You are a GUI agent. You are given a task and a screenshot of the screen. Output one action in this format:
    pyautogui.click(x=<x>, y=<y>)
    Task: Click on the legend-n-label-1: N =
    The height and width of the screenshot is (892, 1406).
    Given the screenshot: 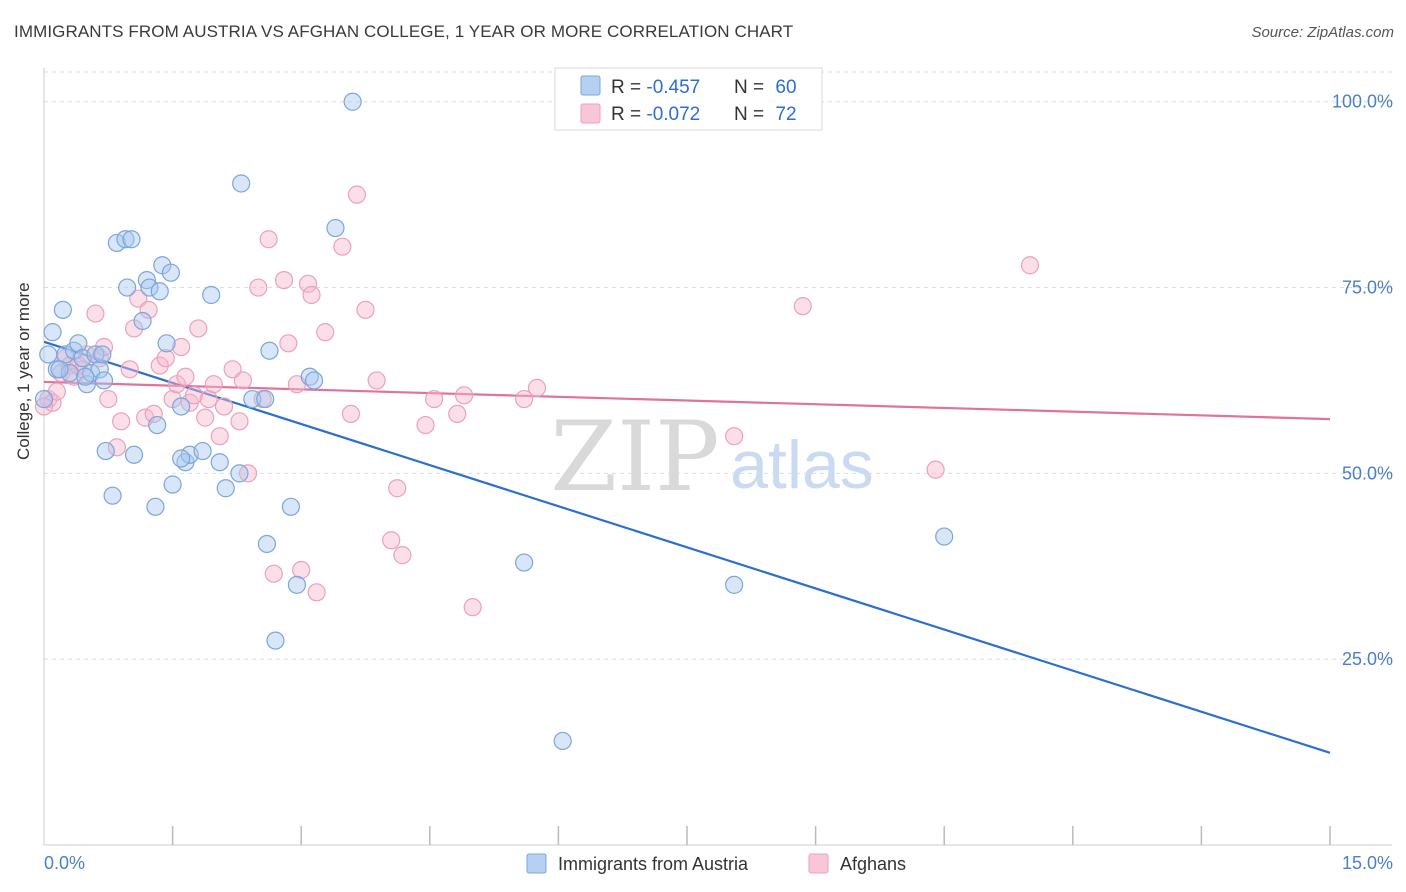 What is the action you would take?
    pyautogui.click(x=751, y=87)
    